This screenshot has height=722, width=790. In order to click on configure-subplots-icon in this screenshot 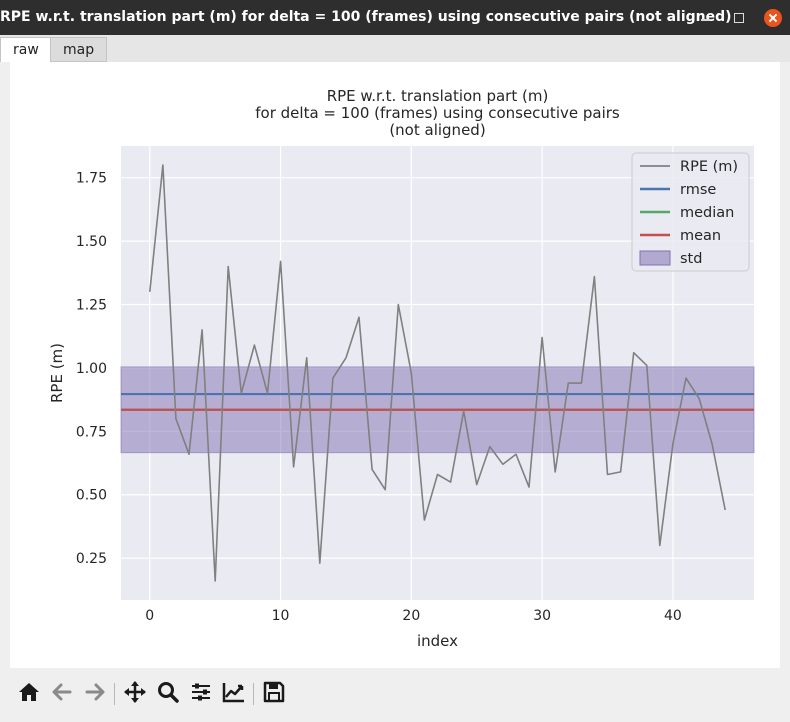, I will do `click(201, 692)`.